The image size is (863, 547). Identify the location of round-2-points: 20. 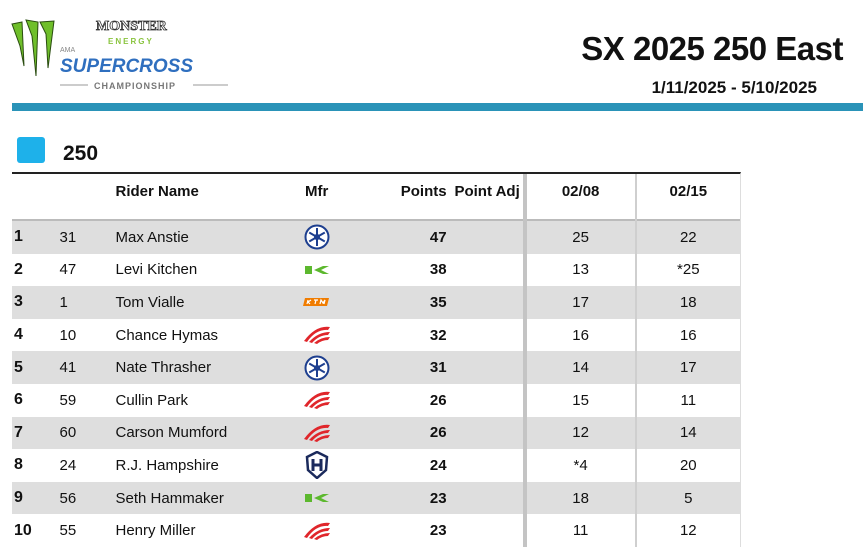
(688, 465).